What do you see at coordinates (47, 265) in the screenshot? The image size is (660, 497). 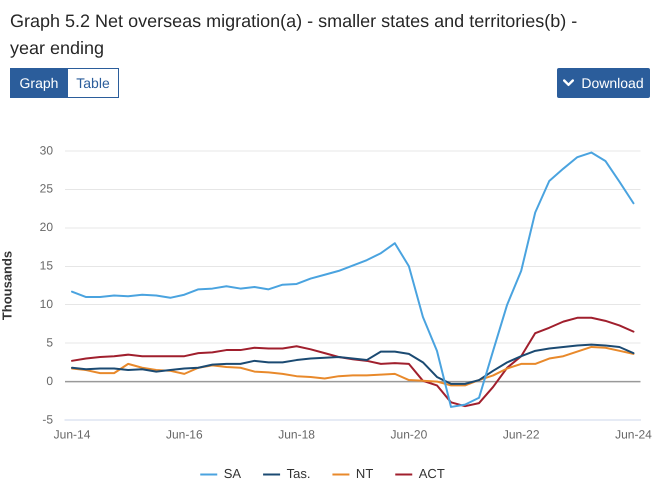 I see `y-tick-label: 15` at bounding box center [47, 265].